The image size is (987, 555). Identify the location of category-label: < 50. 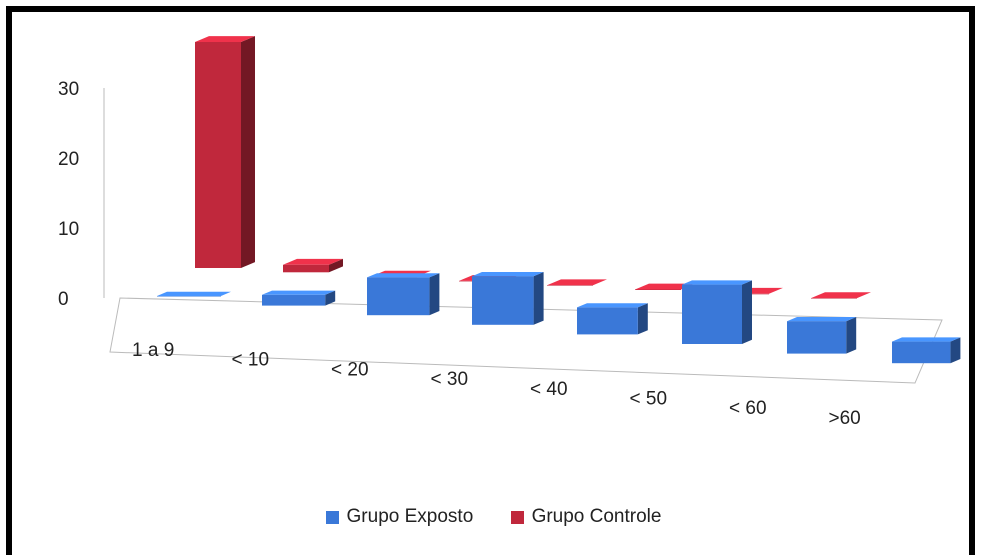
(649, 399).